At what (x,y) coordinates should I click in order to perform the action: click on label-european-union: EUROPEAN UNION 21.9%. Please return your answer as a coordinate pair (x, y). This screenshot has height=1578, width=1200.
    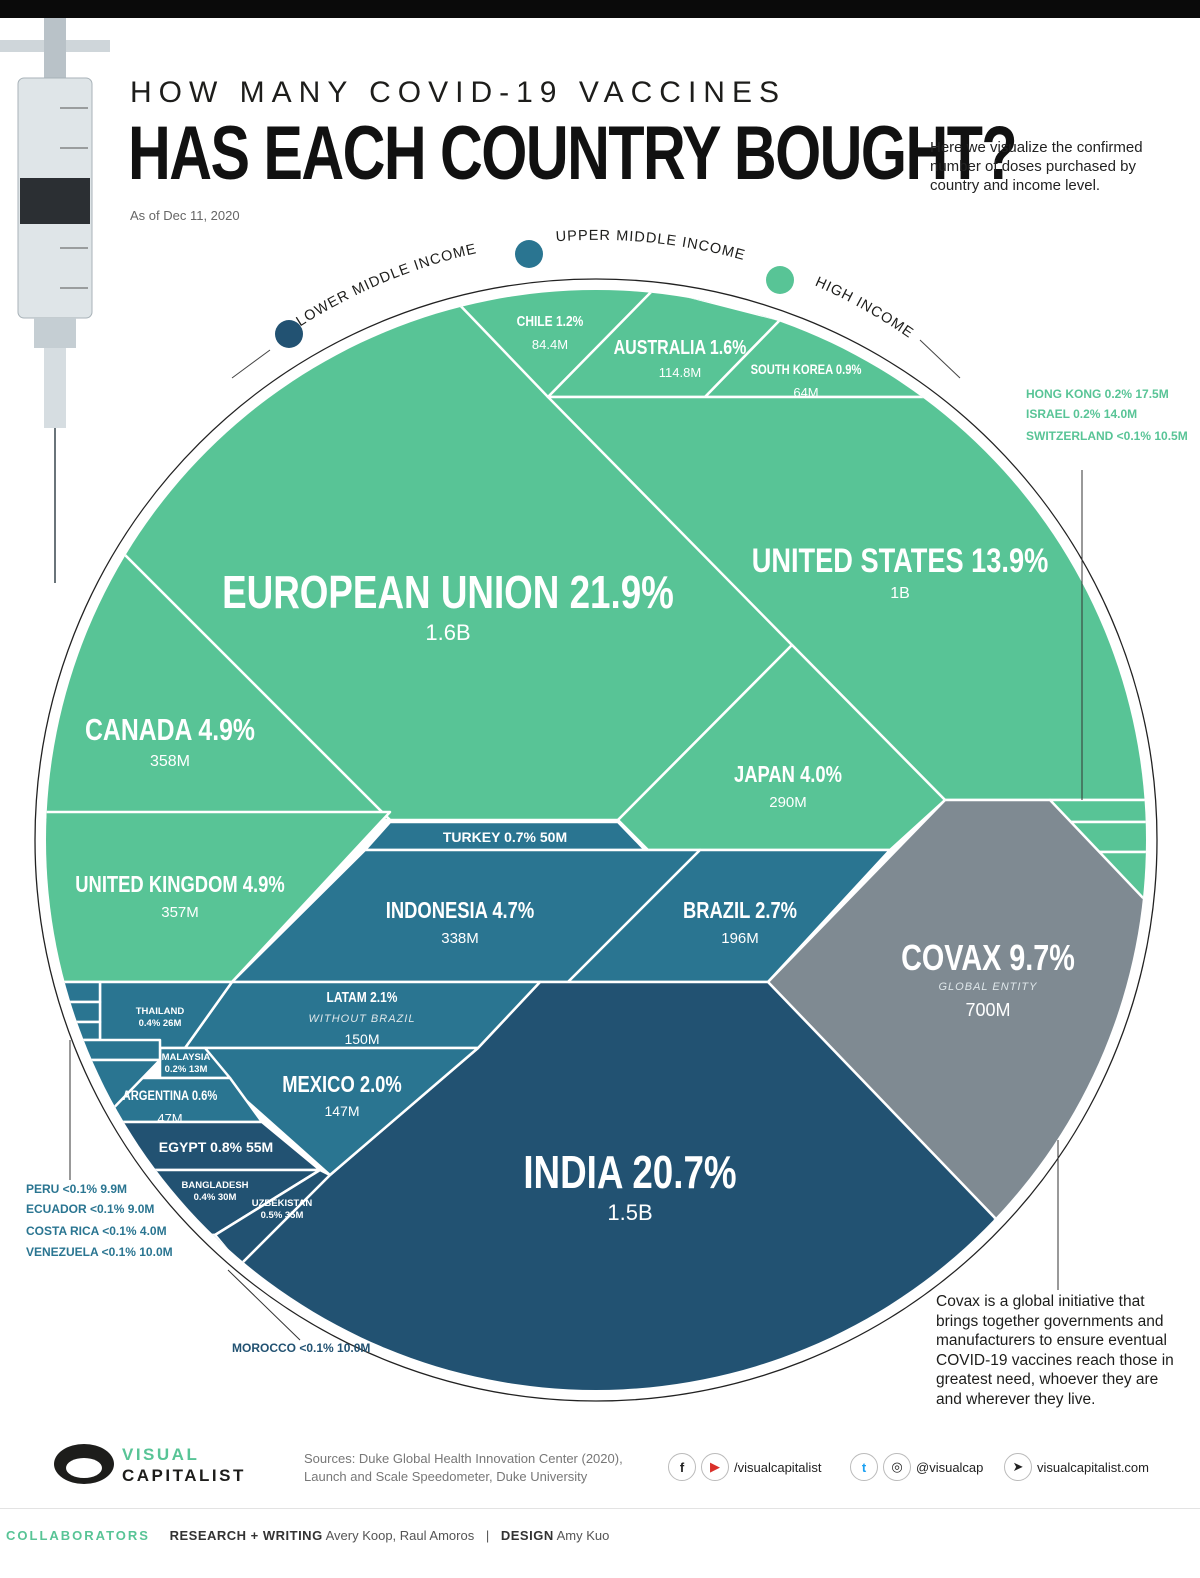
    Looking at the image, I should click on (448, 592).